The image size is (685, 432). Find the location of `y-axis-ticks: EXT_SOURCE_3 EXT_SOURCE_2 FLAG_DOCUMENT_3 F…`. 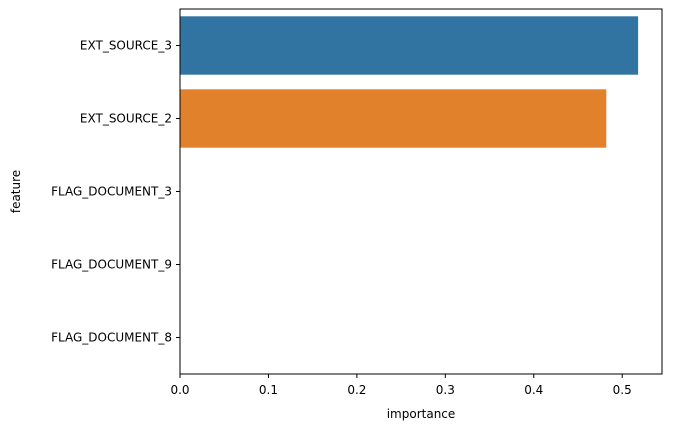

y-axis-ticks: EXT_SOURCE_3 EXT_SOURCE_2 FLAG_DOCUMENT_3 F… is located at coordinates (115, 192).